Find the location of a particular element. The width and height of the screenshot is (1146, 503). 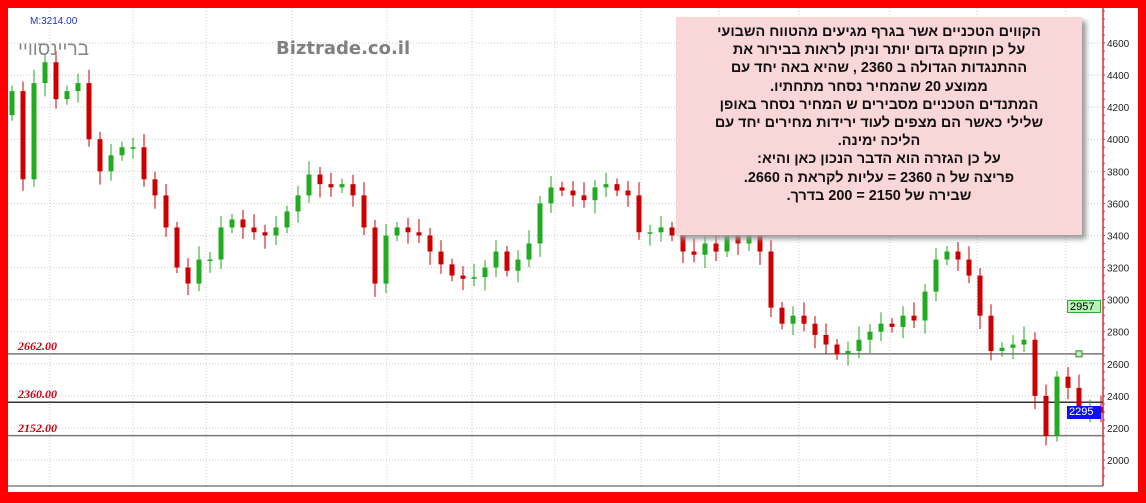

note-line: ממוצע 20 שהמחיר נסחר מתחתיו. is located at coordinates (879, 86).